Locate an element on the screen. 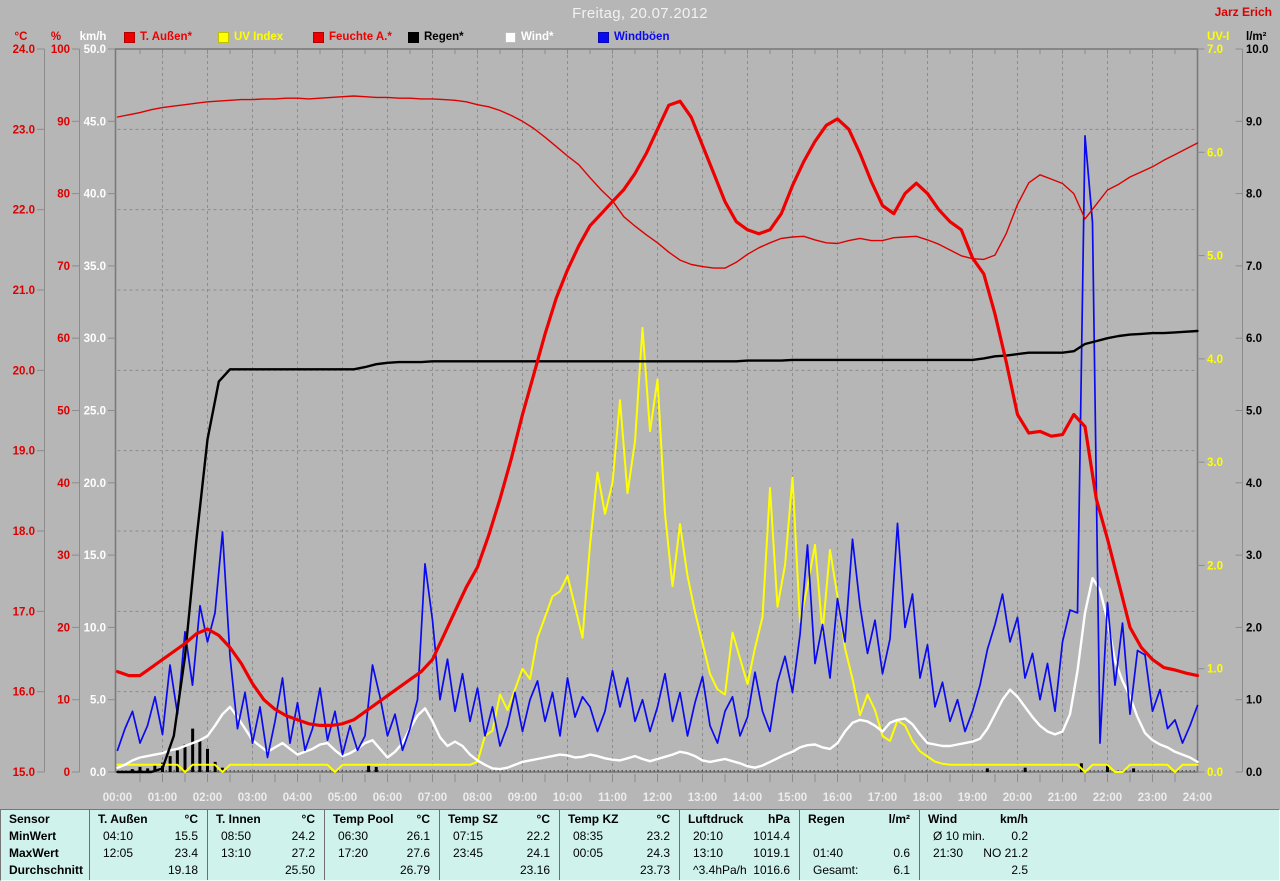 The height and width of the screenshot is (881, 1280). table-row-label: MaxWert is located at coordinates (34, 852).